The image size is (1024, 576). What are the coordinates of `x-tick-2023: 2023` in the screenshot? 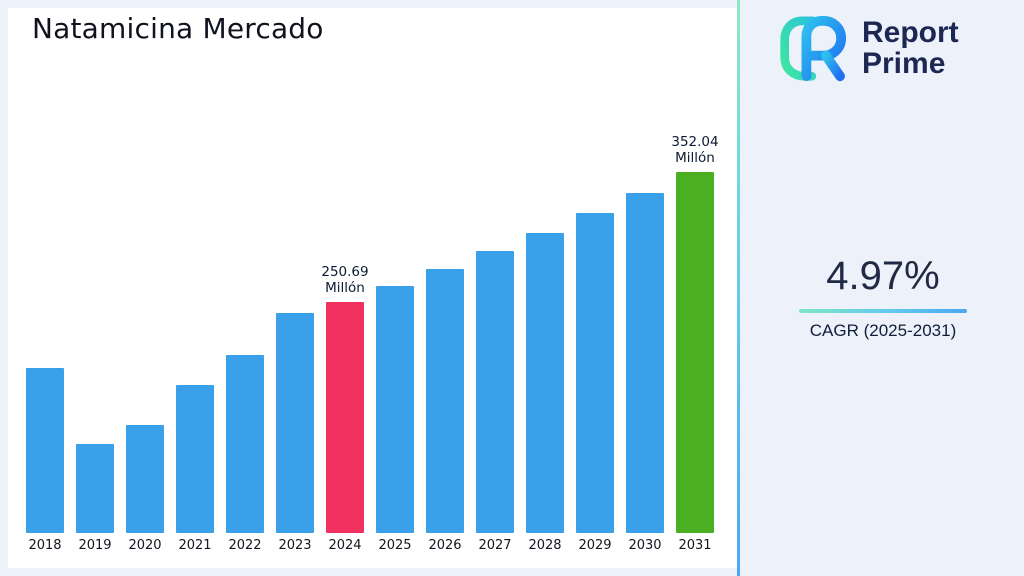 It's located at (295, 545).